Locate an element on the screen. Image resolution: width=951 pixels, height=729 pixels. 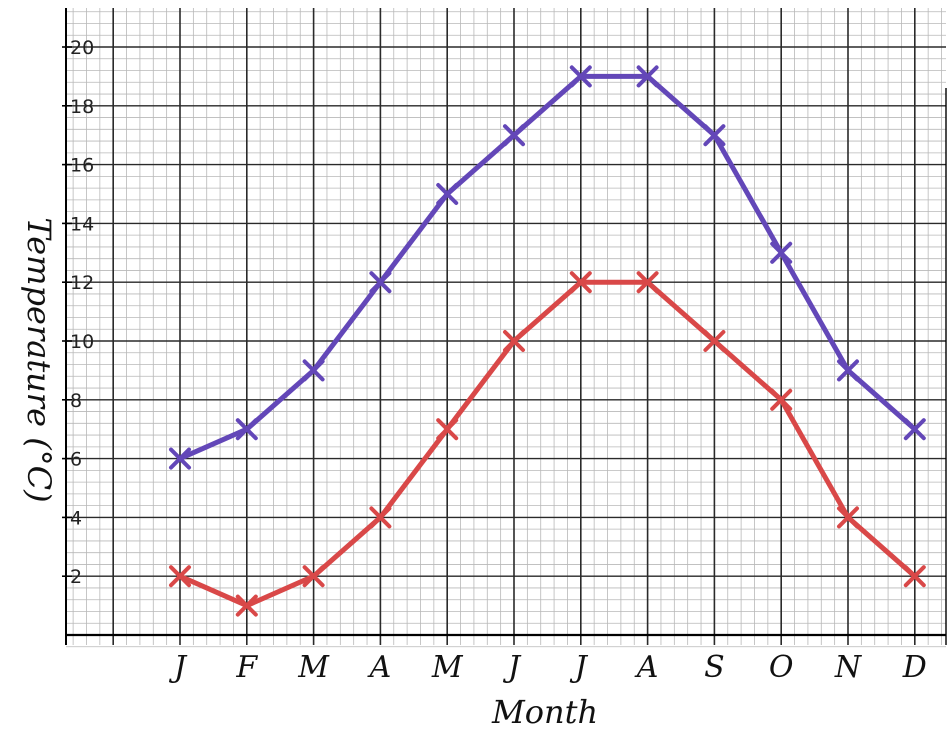
y-tick-label: 10 is located at coordinates (82, 342).